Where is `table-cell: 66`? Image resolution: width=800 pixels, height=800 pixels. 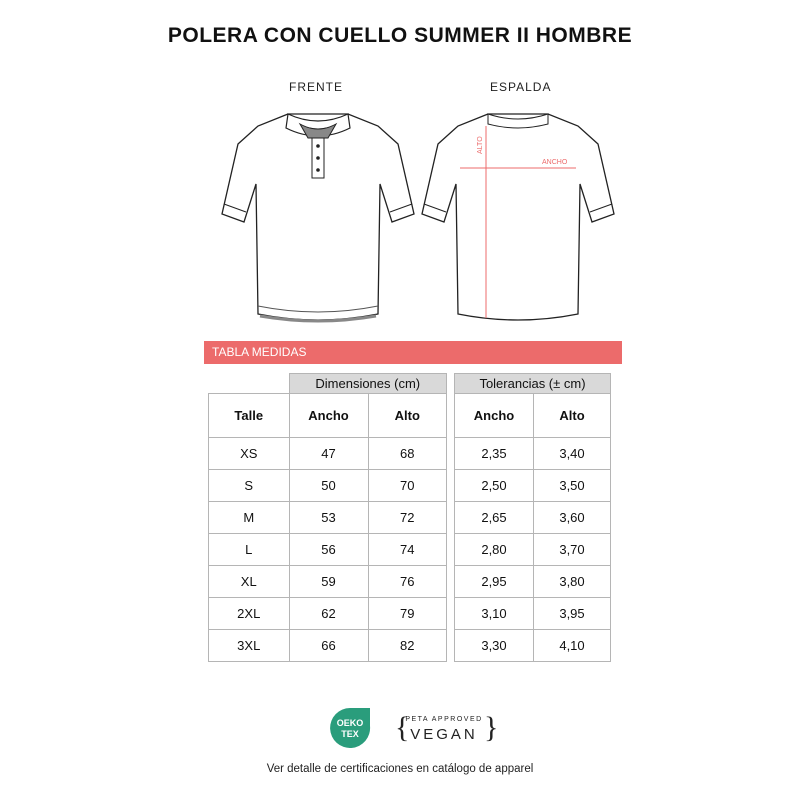
table-cell: 66 is located at coordinates (328, 645).